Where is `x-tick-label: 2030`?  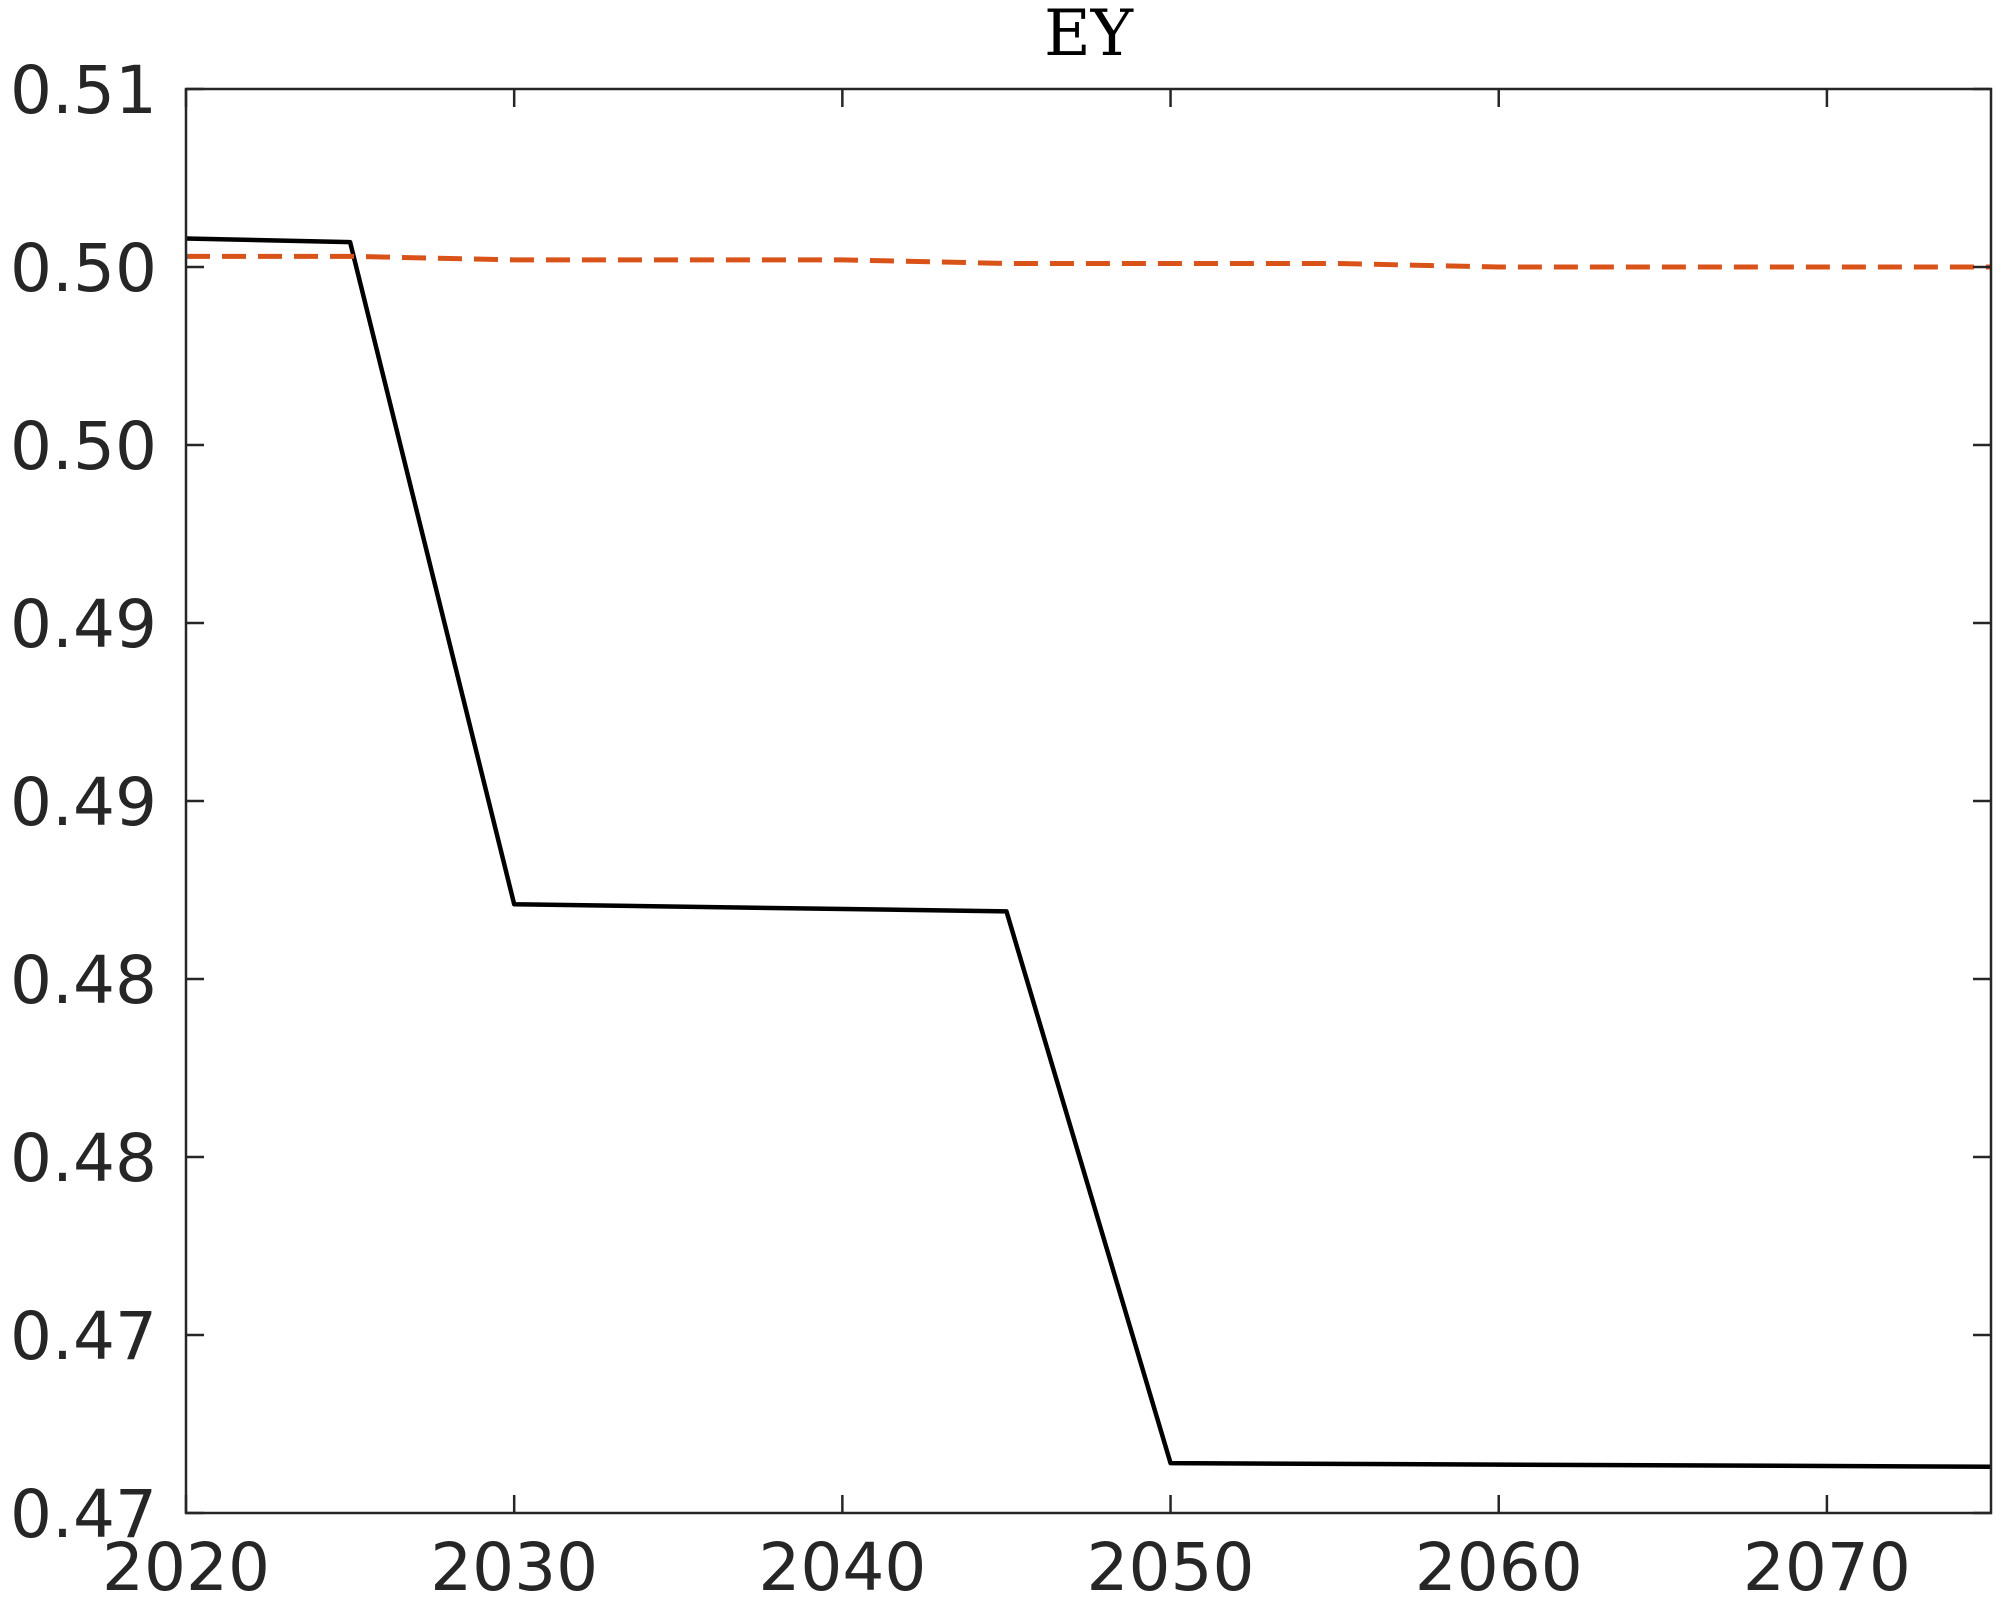
x-tick-label: 2030 is located at coordinates (514, 1567).